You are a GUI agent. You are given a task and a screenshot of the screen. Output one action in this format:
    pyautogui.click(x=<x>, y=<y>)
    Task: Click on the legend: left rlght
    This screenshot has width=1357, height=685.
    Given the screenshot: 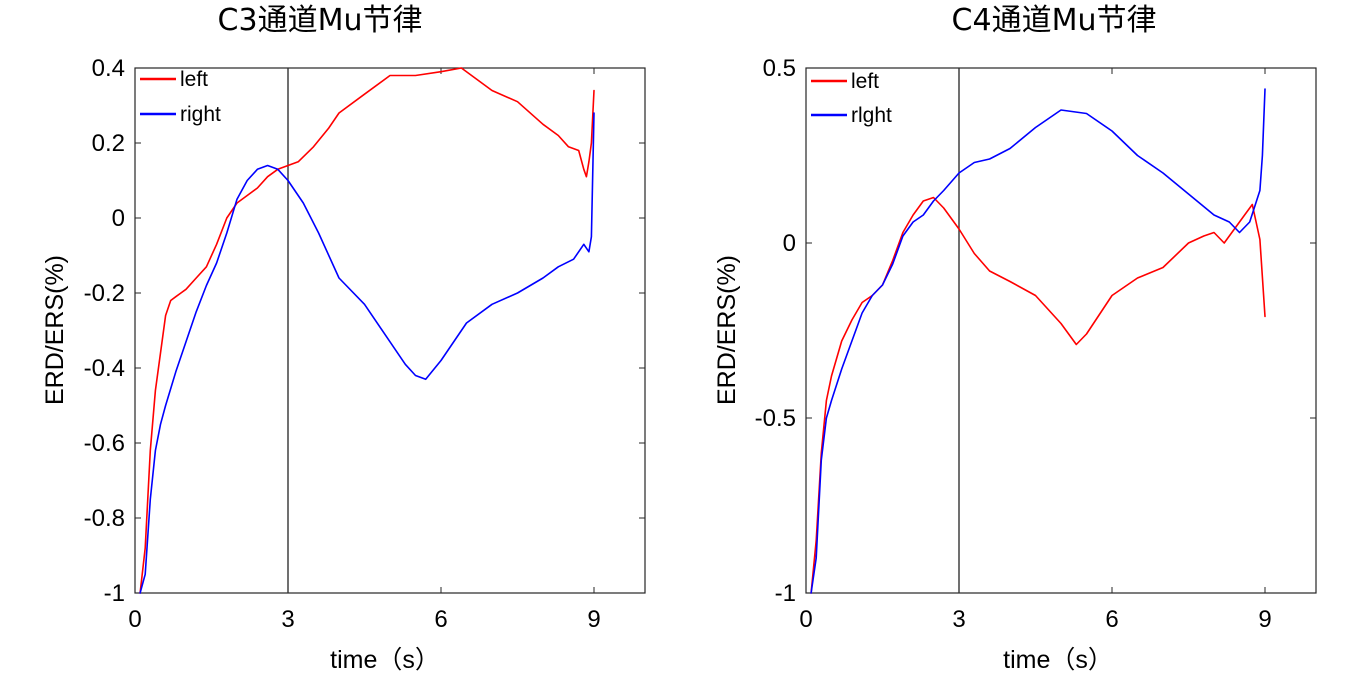 What is the action you would take?
    pyautogui.click(x=851, y=98)
    